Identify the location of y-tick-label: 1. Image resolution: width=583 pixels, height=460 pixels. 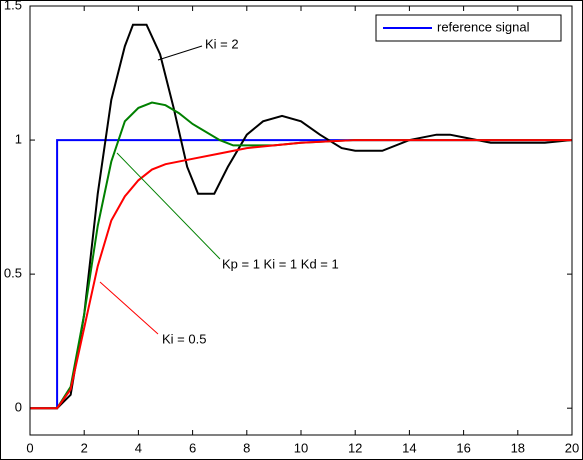
(18, 139).